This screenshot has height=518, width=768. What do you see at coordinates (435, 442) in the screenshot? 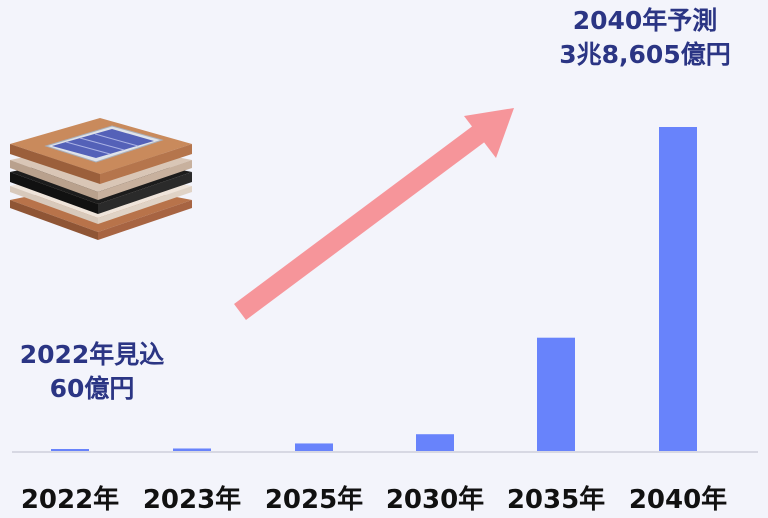
I see `bar-2030` at bounding box center [435, 442].